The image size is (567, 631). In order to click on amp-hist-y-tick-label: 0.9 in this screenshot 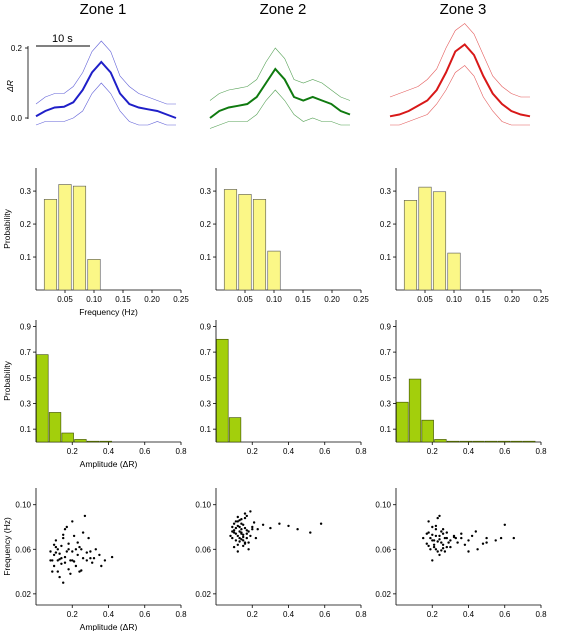, I will do `click(206, 326)`.